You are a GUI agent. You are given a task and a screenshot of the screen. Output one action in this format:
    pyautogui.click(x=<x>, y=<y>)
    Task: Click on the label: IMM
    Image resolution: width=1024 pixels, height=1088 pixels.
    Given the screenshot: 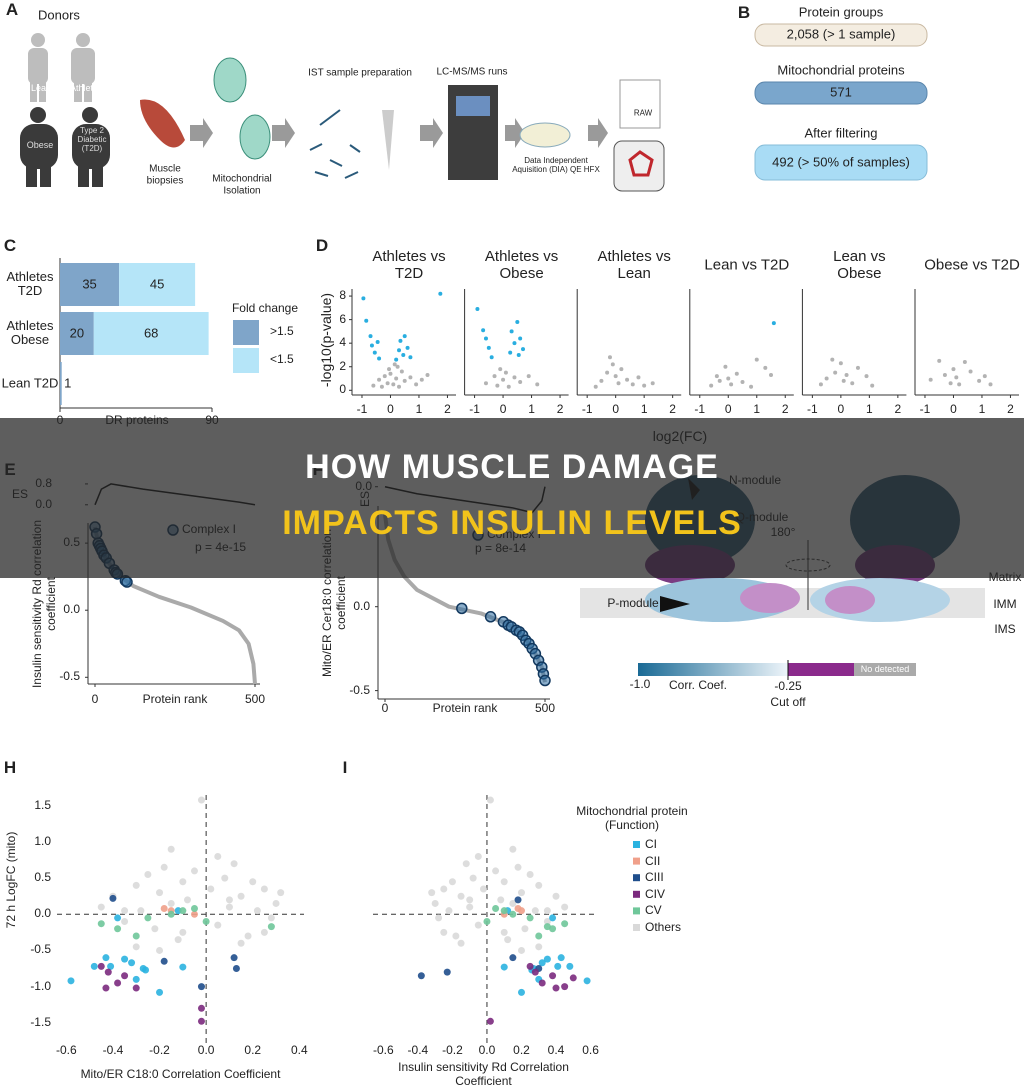 What is the action you would take?
    pyautogui.click(x=1005, y=604)
    